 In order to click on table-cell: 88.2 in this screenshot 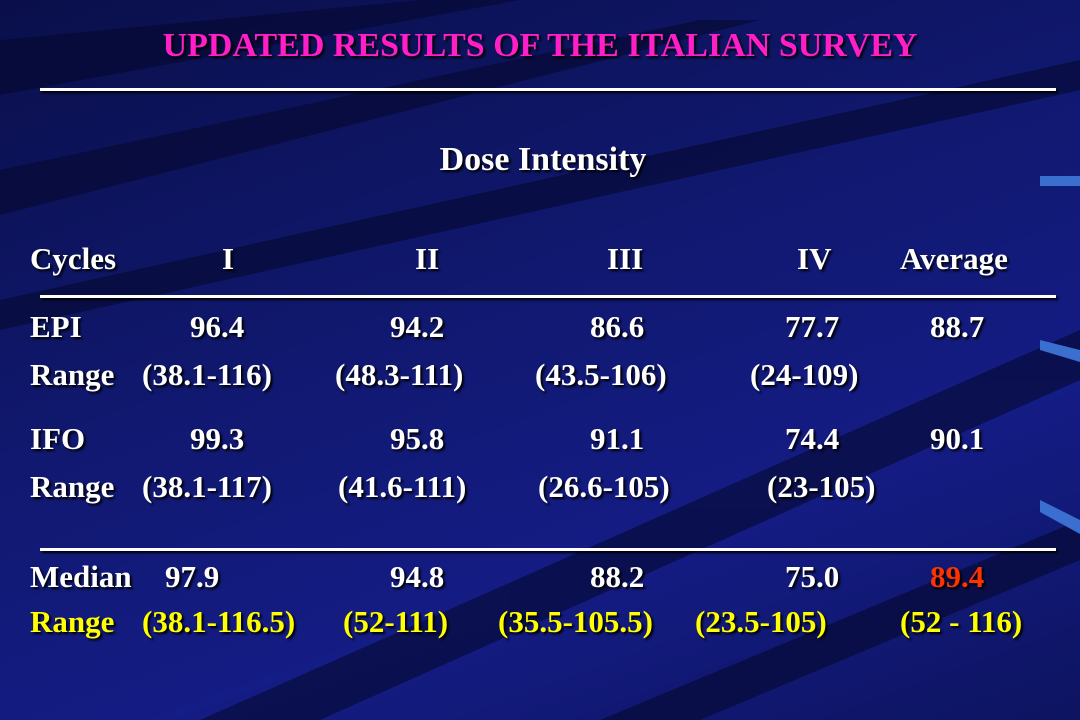, I will do `click(617, 576)`.